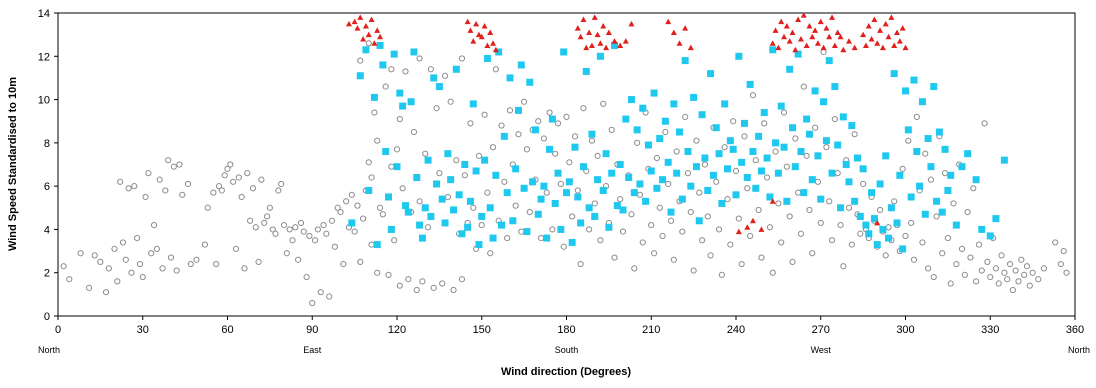 Image resolution: width=1096 pixels, height=388 pixels. Describe the element at coordinates (905, 330) in the screenshot. I see `x-tick-label: 300` at that location.